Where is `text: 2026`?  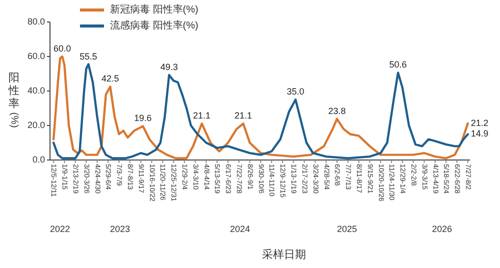
text: 2026 is located at coordinates (442, 229).